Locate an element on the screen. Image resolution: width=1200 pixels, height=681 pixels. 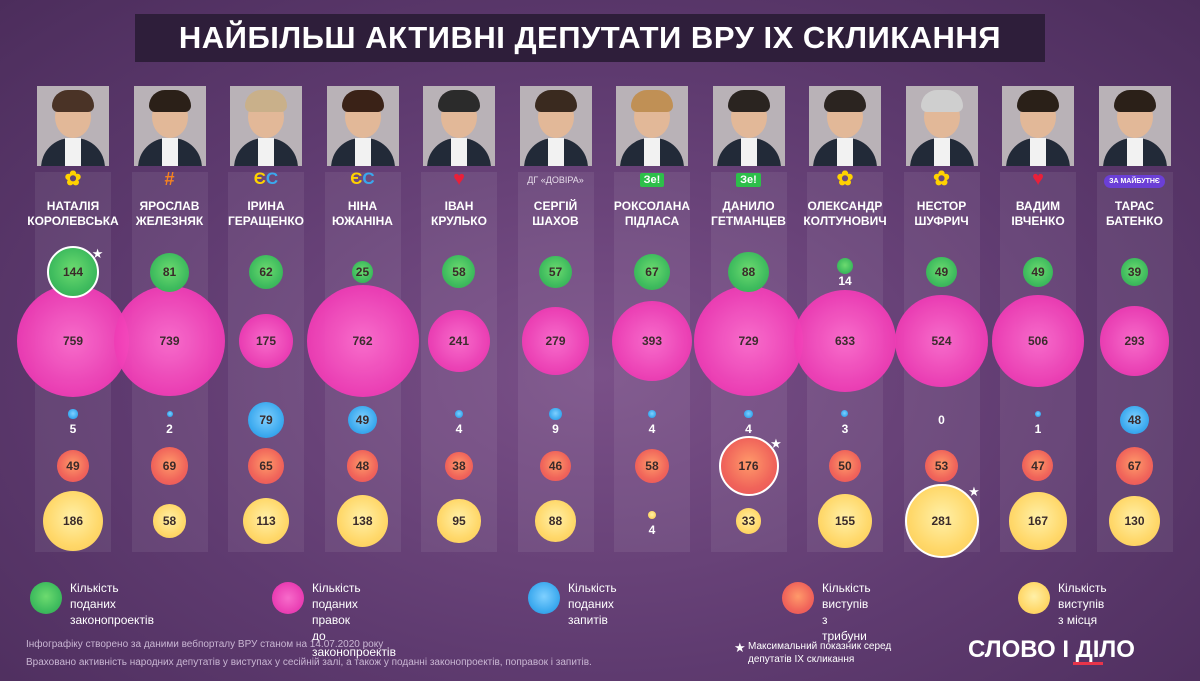
tribune-bubble: 49 is located at coordinates (73, 466).